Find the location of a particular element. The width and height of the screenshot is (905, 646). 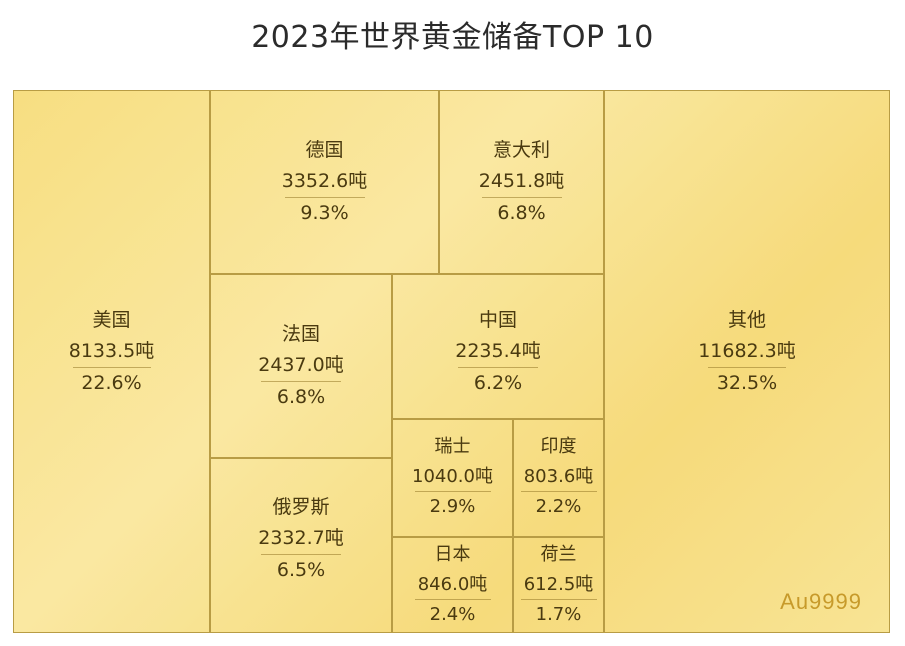

tile-value-label: 803.6吨 is located at coordinates (558, 476).